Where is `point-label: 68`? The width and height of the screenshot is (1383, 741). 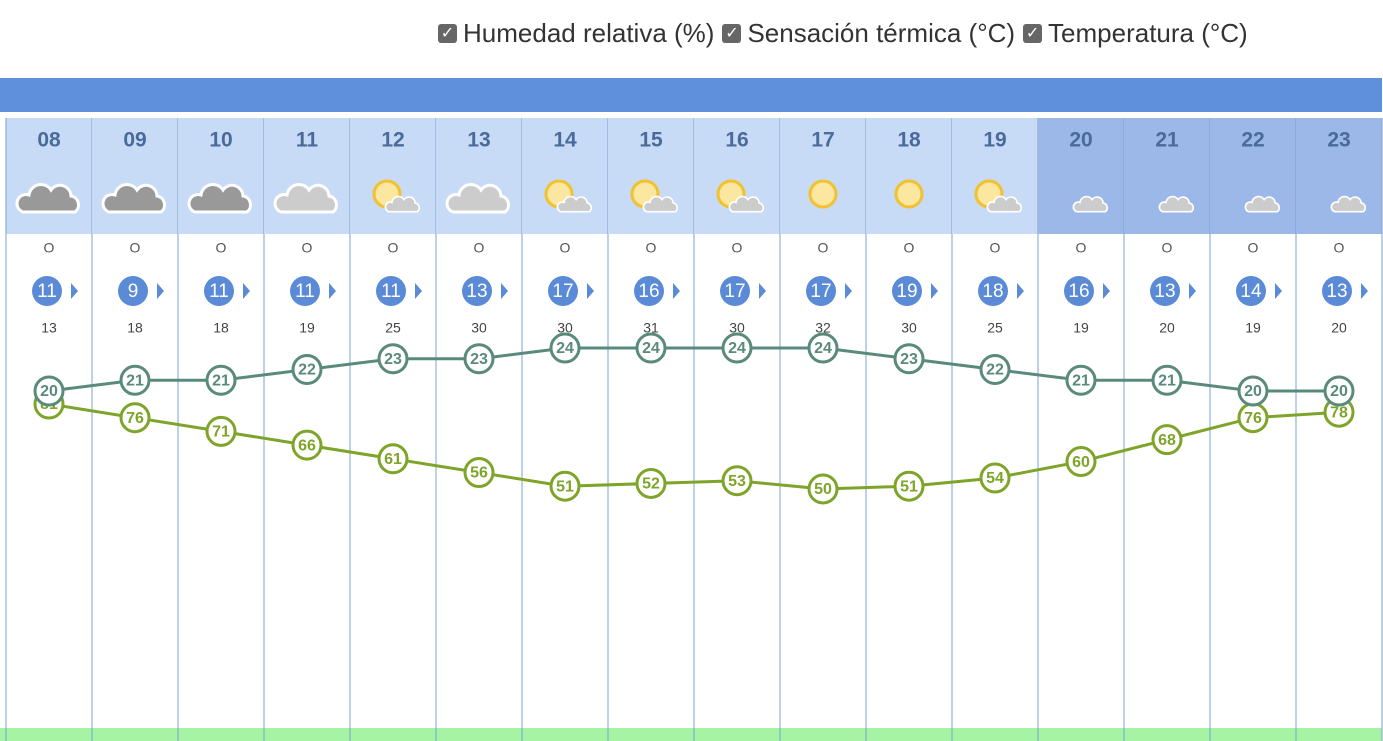 point-label: 68 is located at coordinates (1167, 440).